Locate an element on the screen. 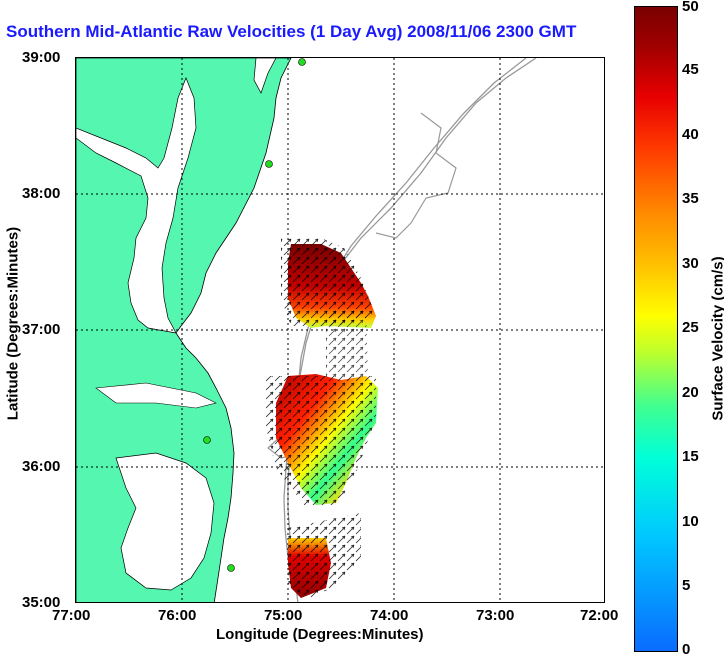 Image resolution: width=724 pixels, height=659 pixels. x-tick-label: 74:00 is located at coordinates (389, 615).